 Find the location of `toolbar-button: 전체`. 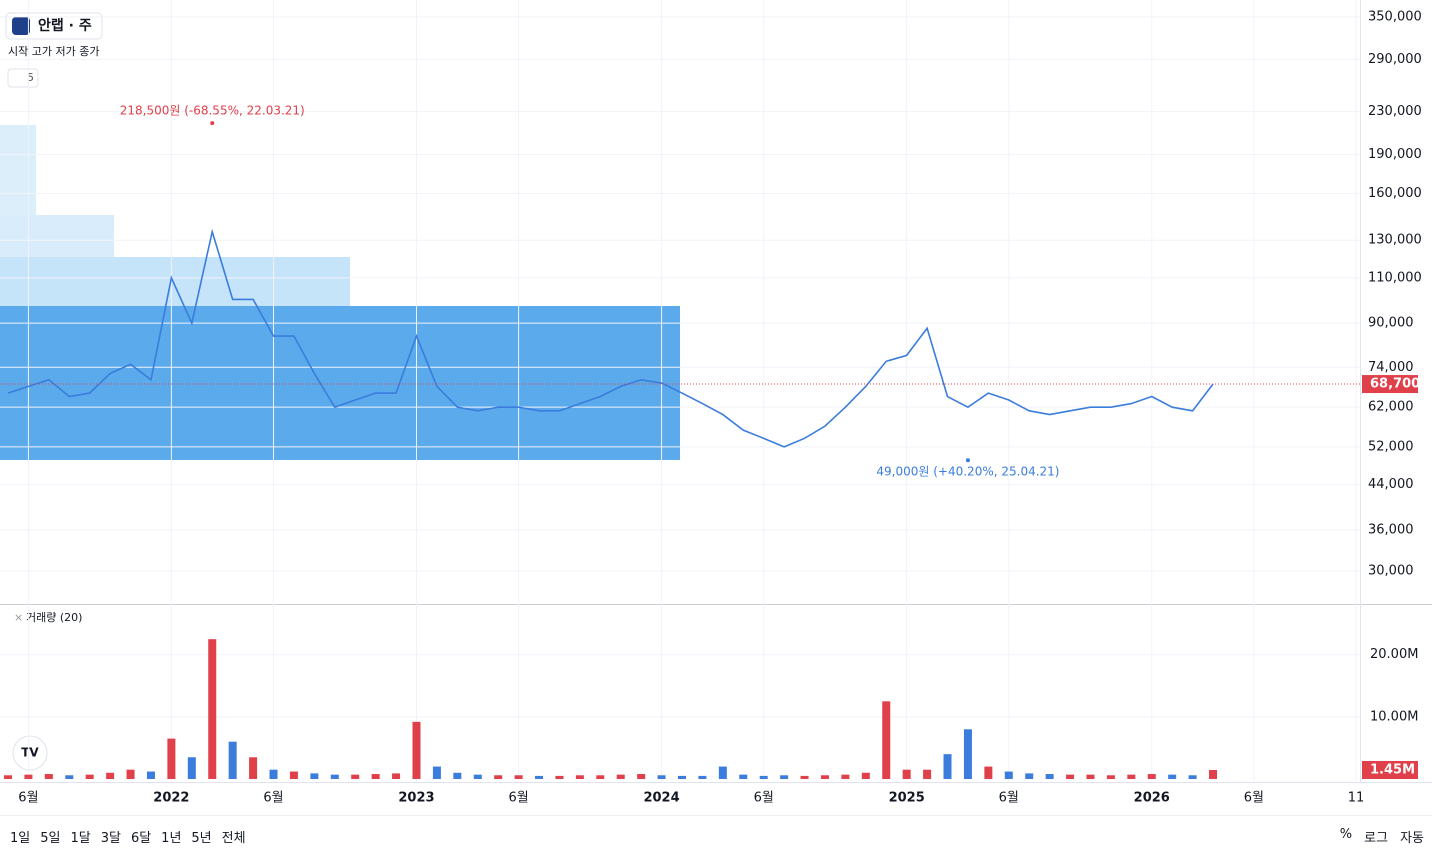

toolbar-button: 전체 is located at coordinates (233, 838).